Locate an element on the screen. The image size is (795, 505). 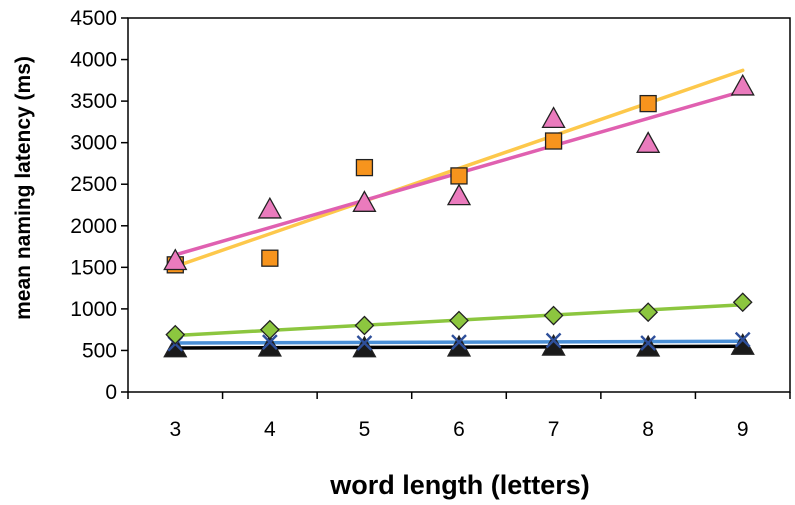
x-tick-label: 8 is located at coordinates (648, 429).